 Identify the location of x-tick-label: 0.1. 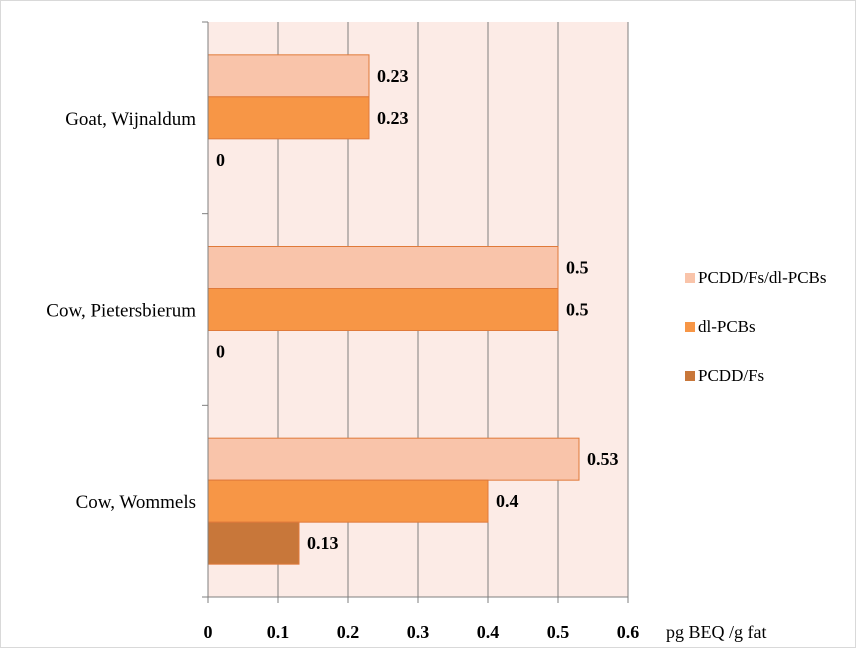
(278, 632).